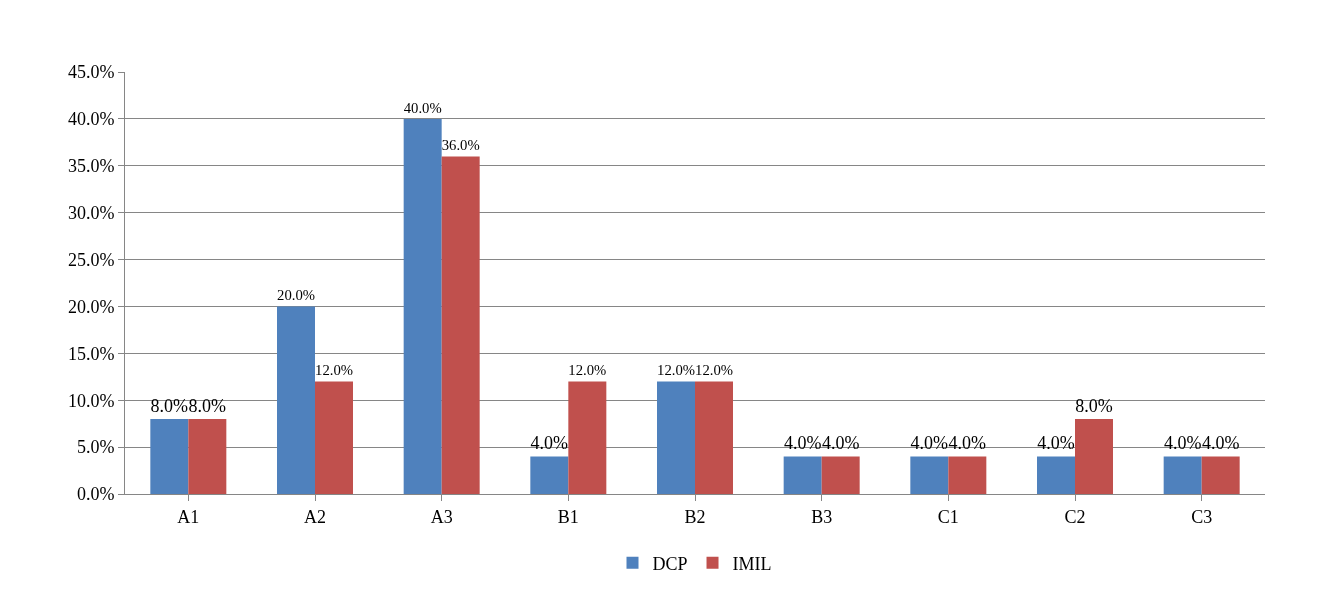  Describe the element at coordinates (441, 516) in the screenshot. I see `x-tick-label: A3` at that location.